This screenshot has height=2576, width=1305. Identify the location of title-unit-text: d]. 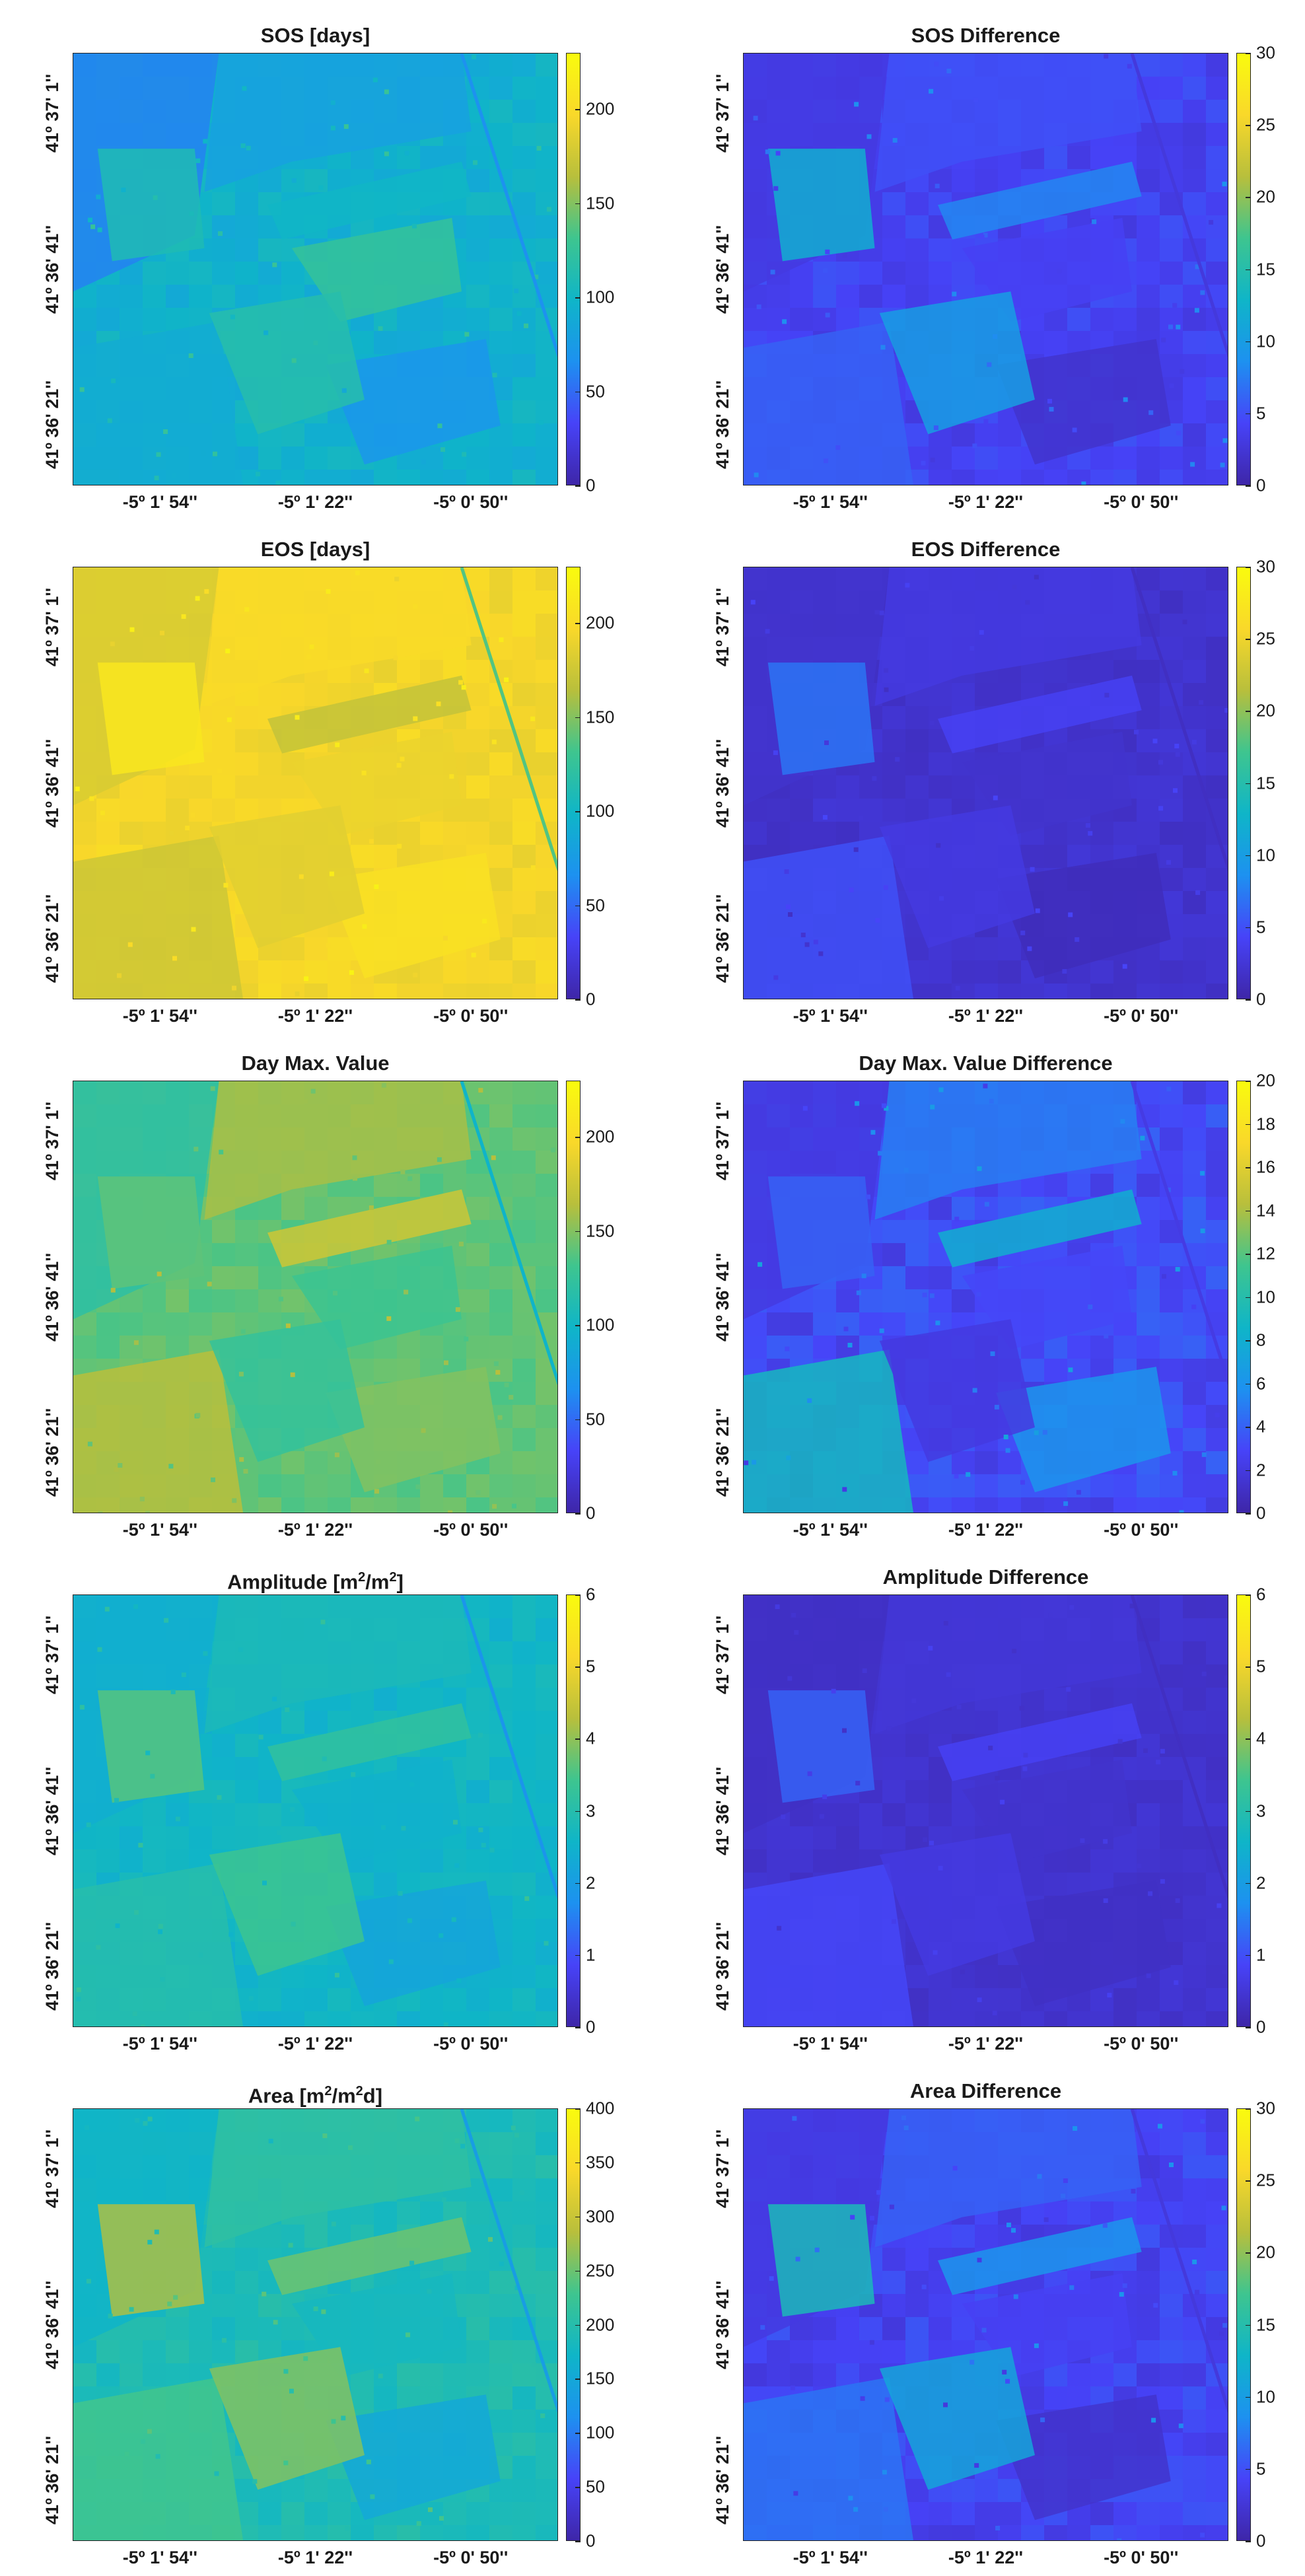
(373, 2096).